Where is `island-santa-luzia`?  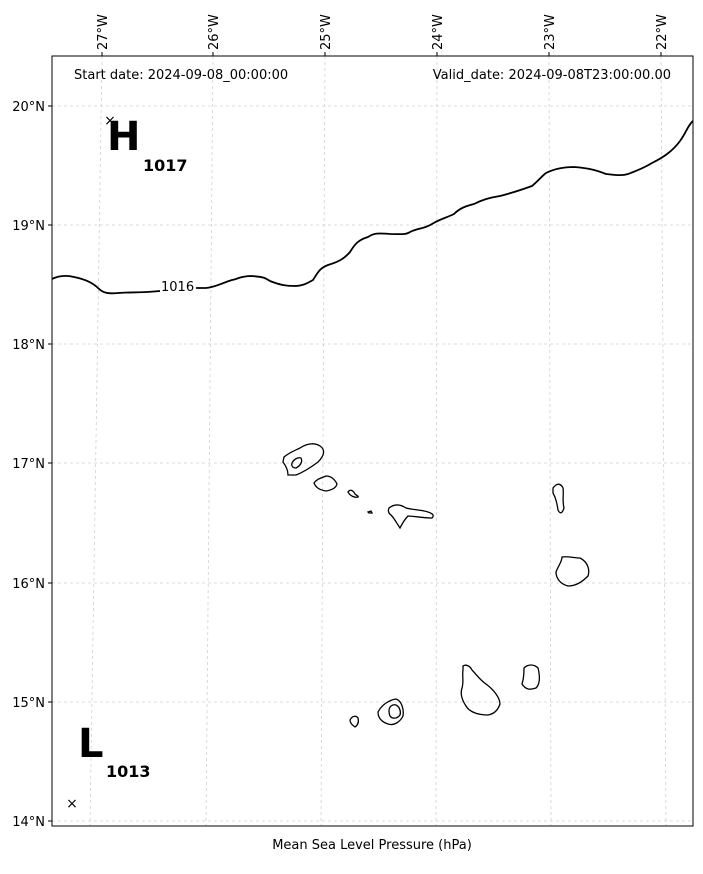 island-santa-luzia is located at coordinates (353, 493).